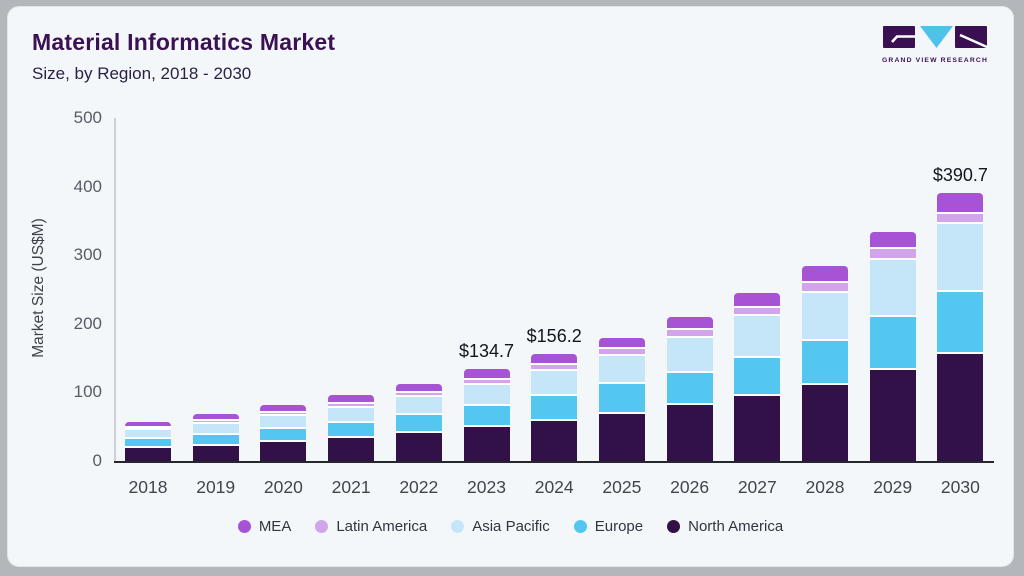  I want to click on x-axis-line, so click(554, 462).